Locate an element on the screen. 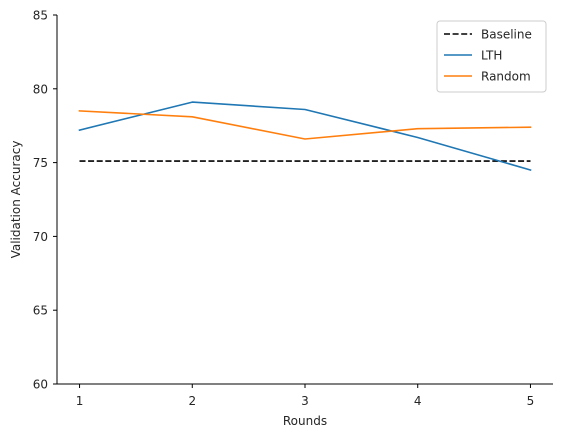 The image size is (563, 438). plot-area is located at coordinates (305, 136).